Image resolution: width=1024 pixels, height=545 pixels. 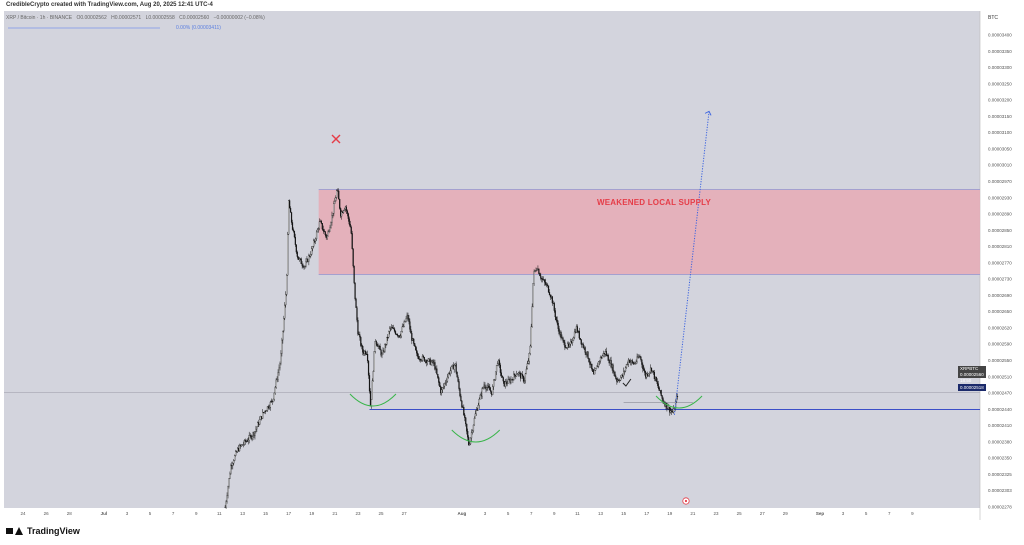 What do you see at coordinates (786, 513) in the screenshot?
I see `x-tick-label: 29` at bounding box center [786, 513].